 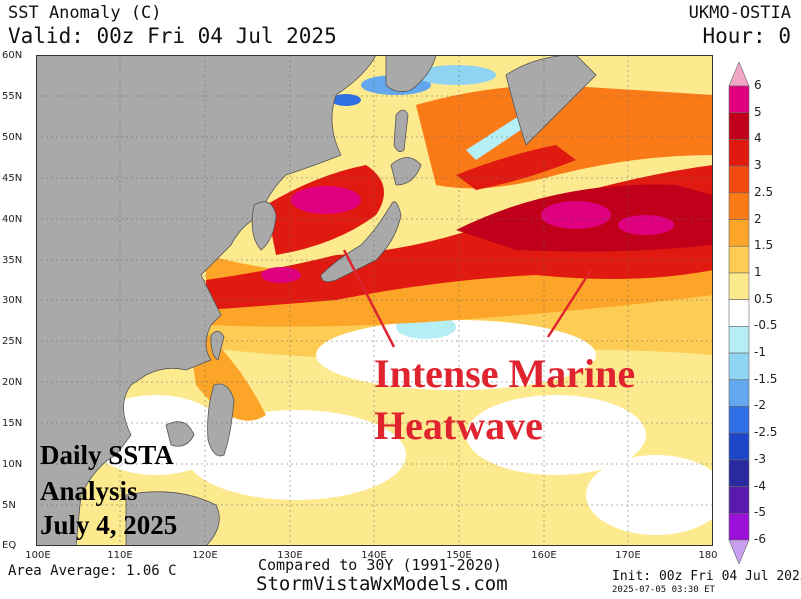 I want to click on colorbar-label: 6, so click(x=758, y=85).